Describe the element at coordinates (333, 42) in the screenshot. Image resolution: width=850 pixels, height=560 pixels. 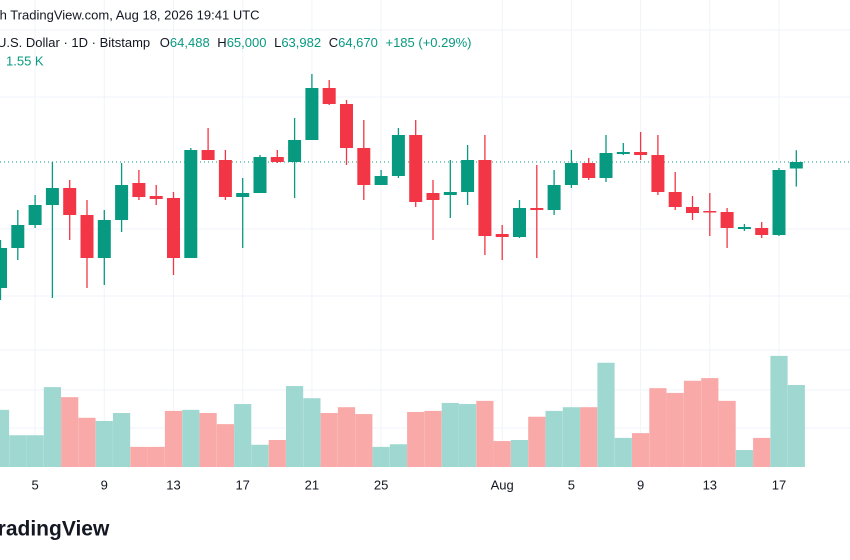
I see `ohlc-label: C` at that location.